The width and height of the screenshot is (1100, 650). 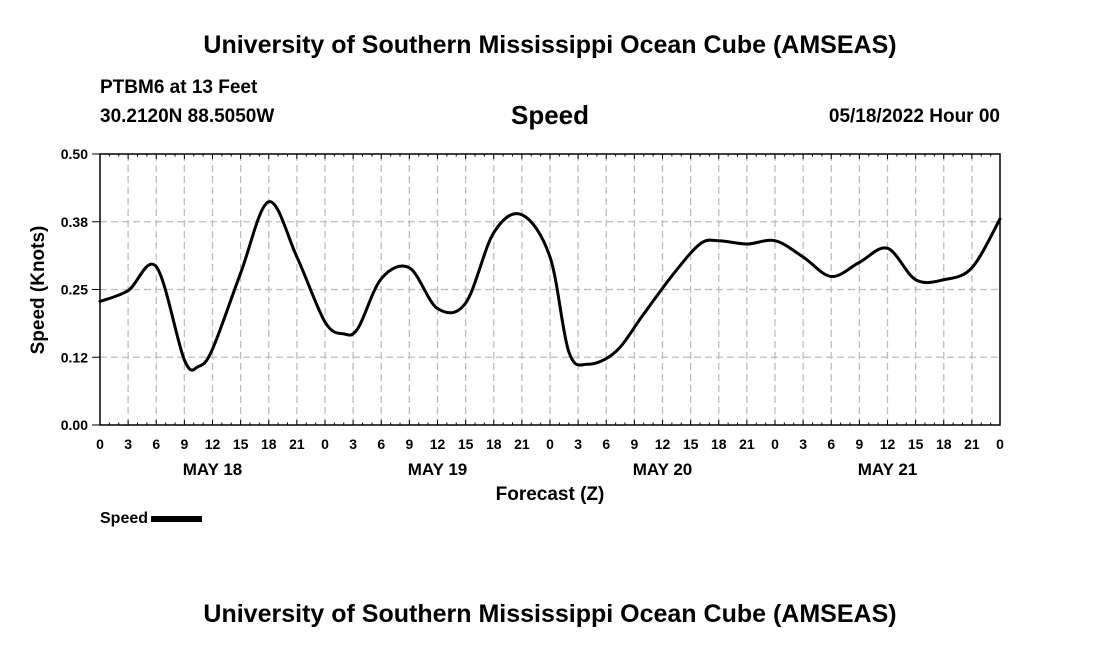 I want to click on y-axis-title: Speed (Knots), so click(x=38, y=290).